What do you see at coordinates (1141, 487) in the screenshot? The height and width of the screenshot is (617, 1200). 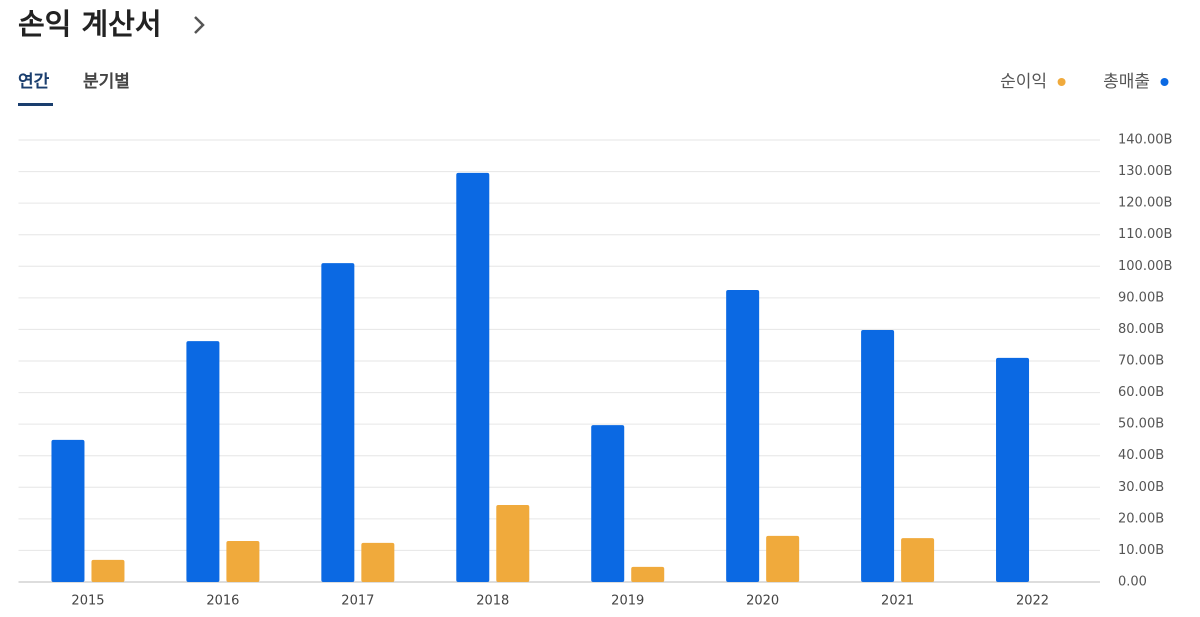 I see `y-tick-label: 30.00B` at bounding box center [1141, 487].